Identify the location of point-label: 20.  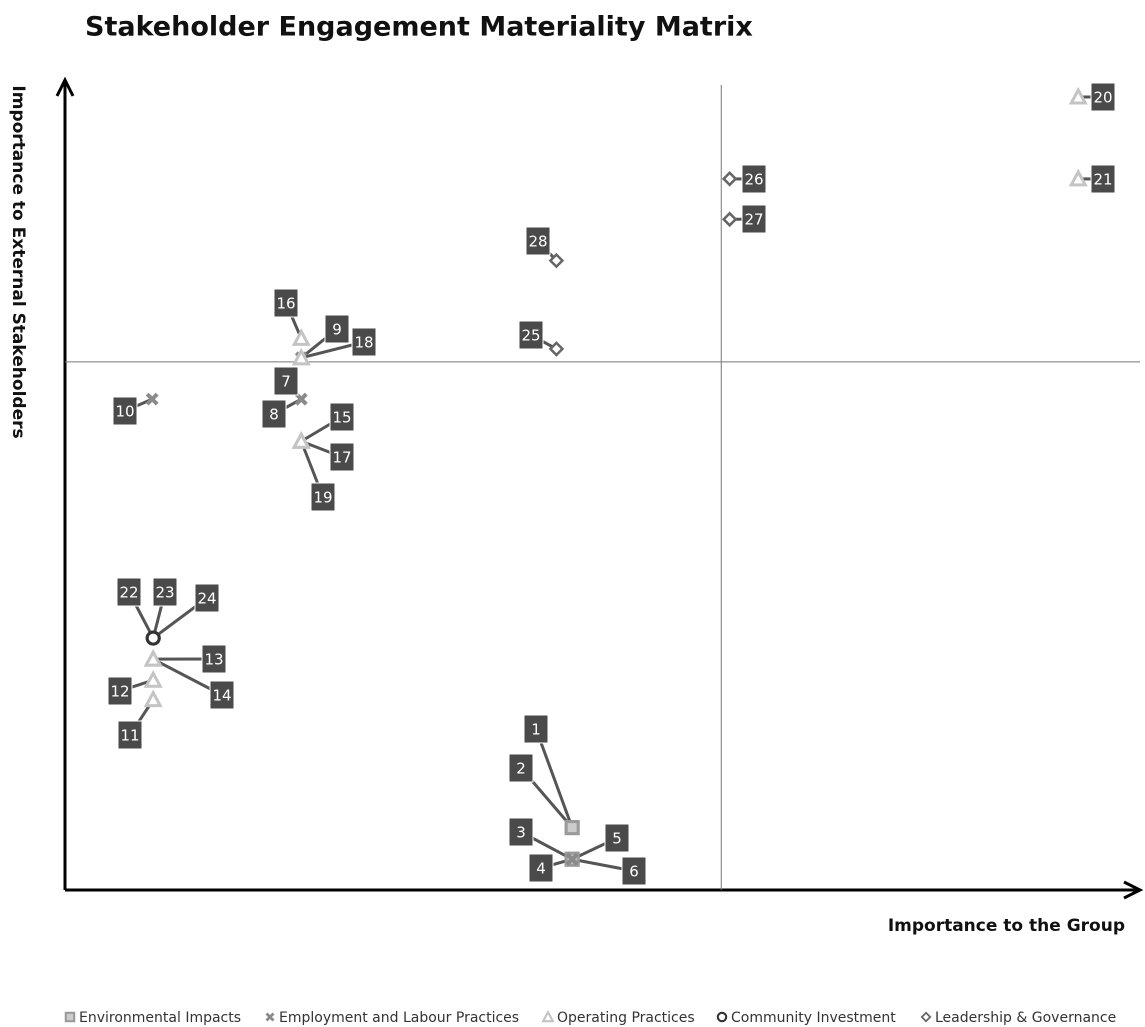
(1102, 98).